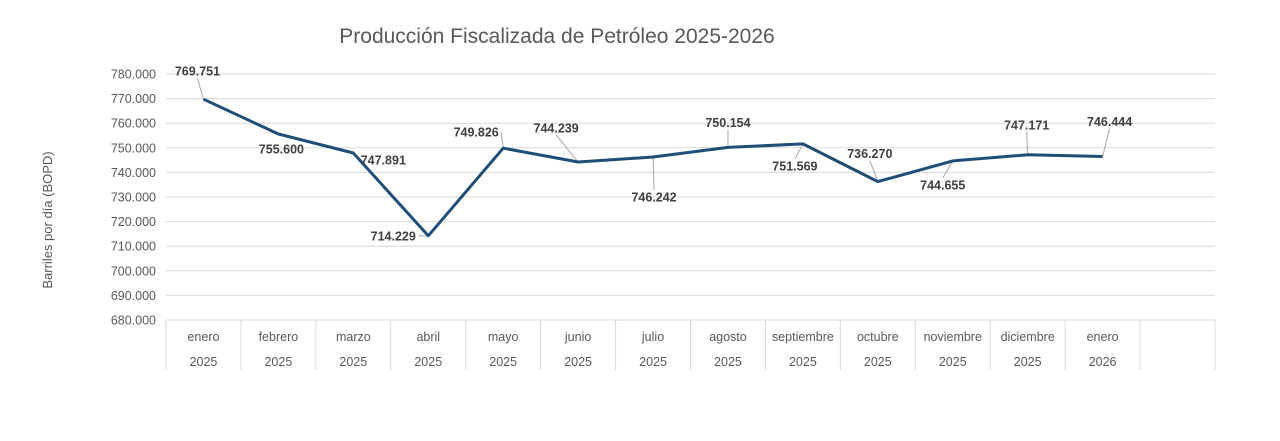 The width and height of the screenshot is (1280, 441). What do you see at coordinates (133, 173) in the screenshot?
I see `y-tick-label: 740.000` at bounding box center [133, 173].